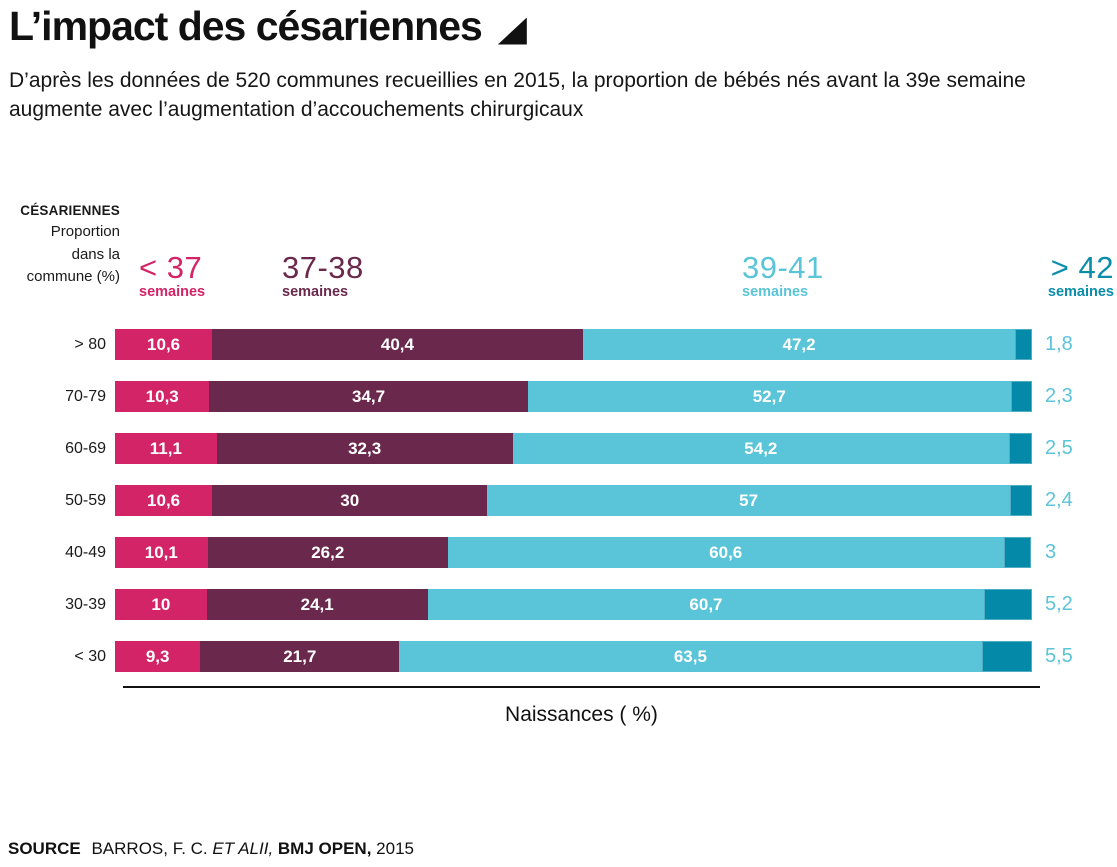  What do you see at coordinates (73, 276) in the screenshot?
I see `y-axis-header-line: commune (%)` at bounding box center [73, 276].